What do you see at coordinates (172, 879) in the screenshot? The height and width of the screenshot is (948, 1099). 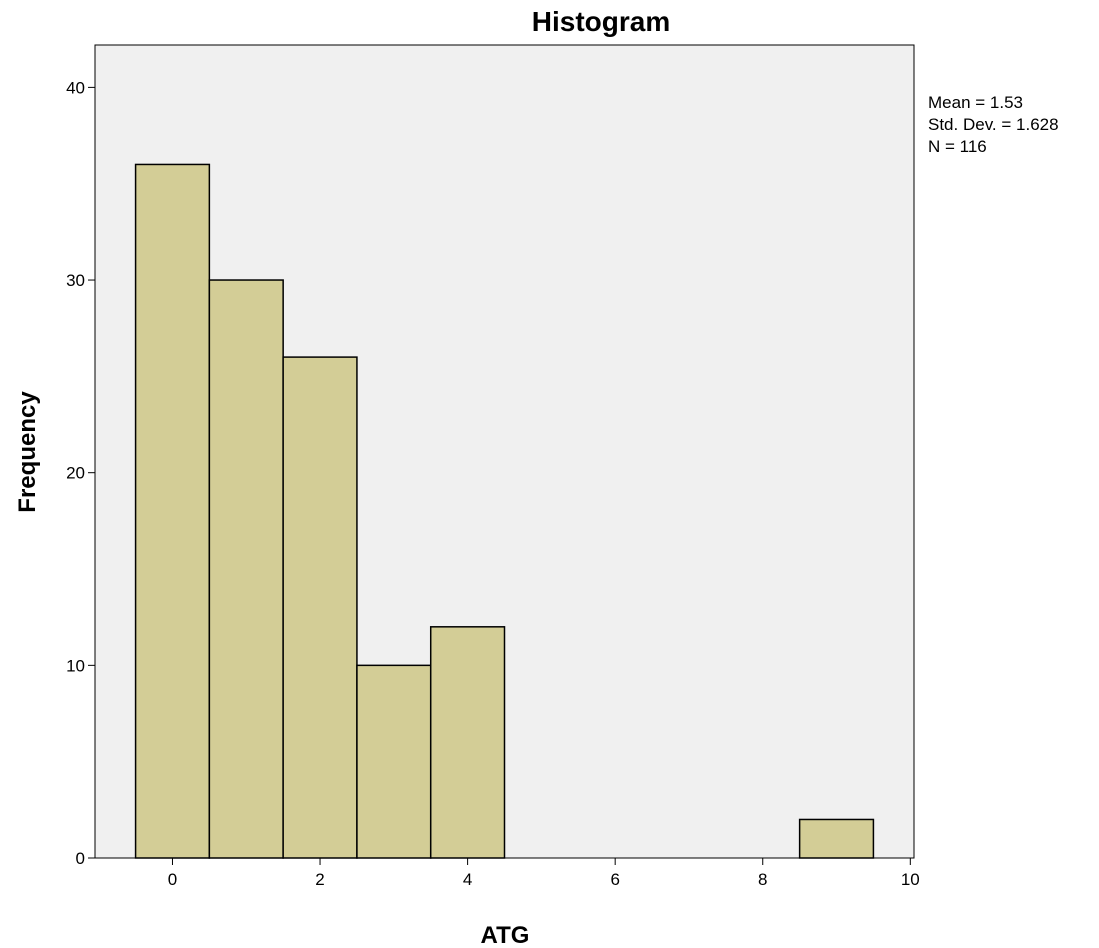 I see `x-tick-label: 0` at bounding box center [172, 879].